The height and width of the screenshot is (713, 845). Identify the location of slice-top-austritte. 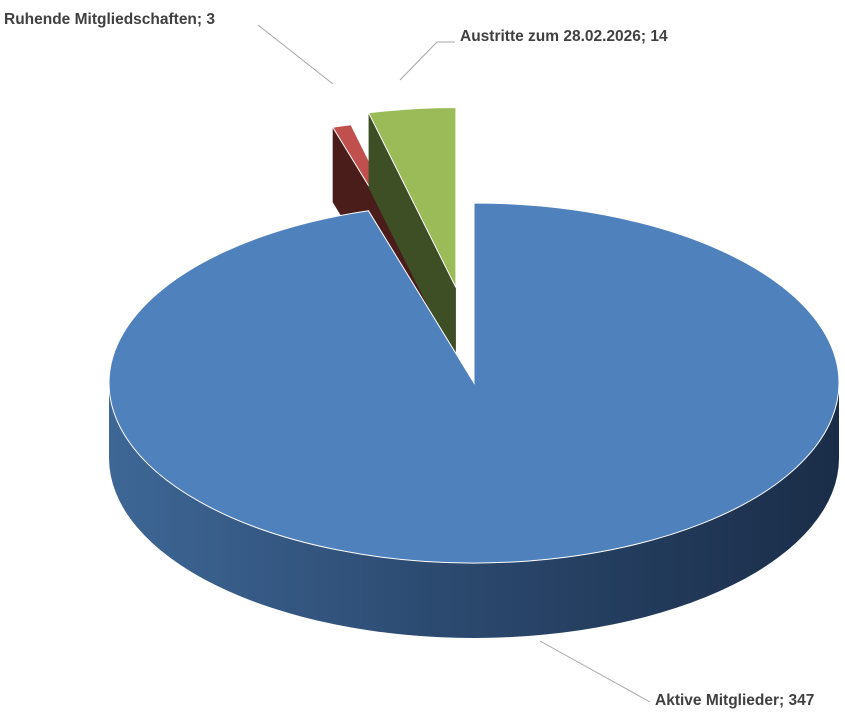
(412, 197).